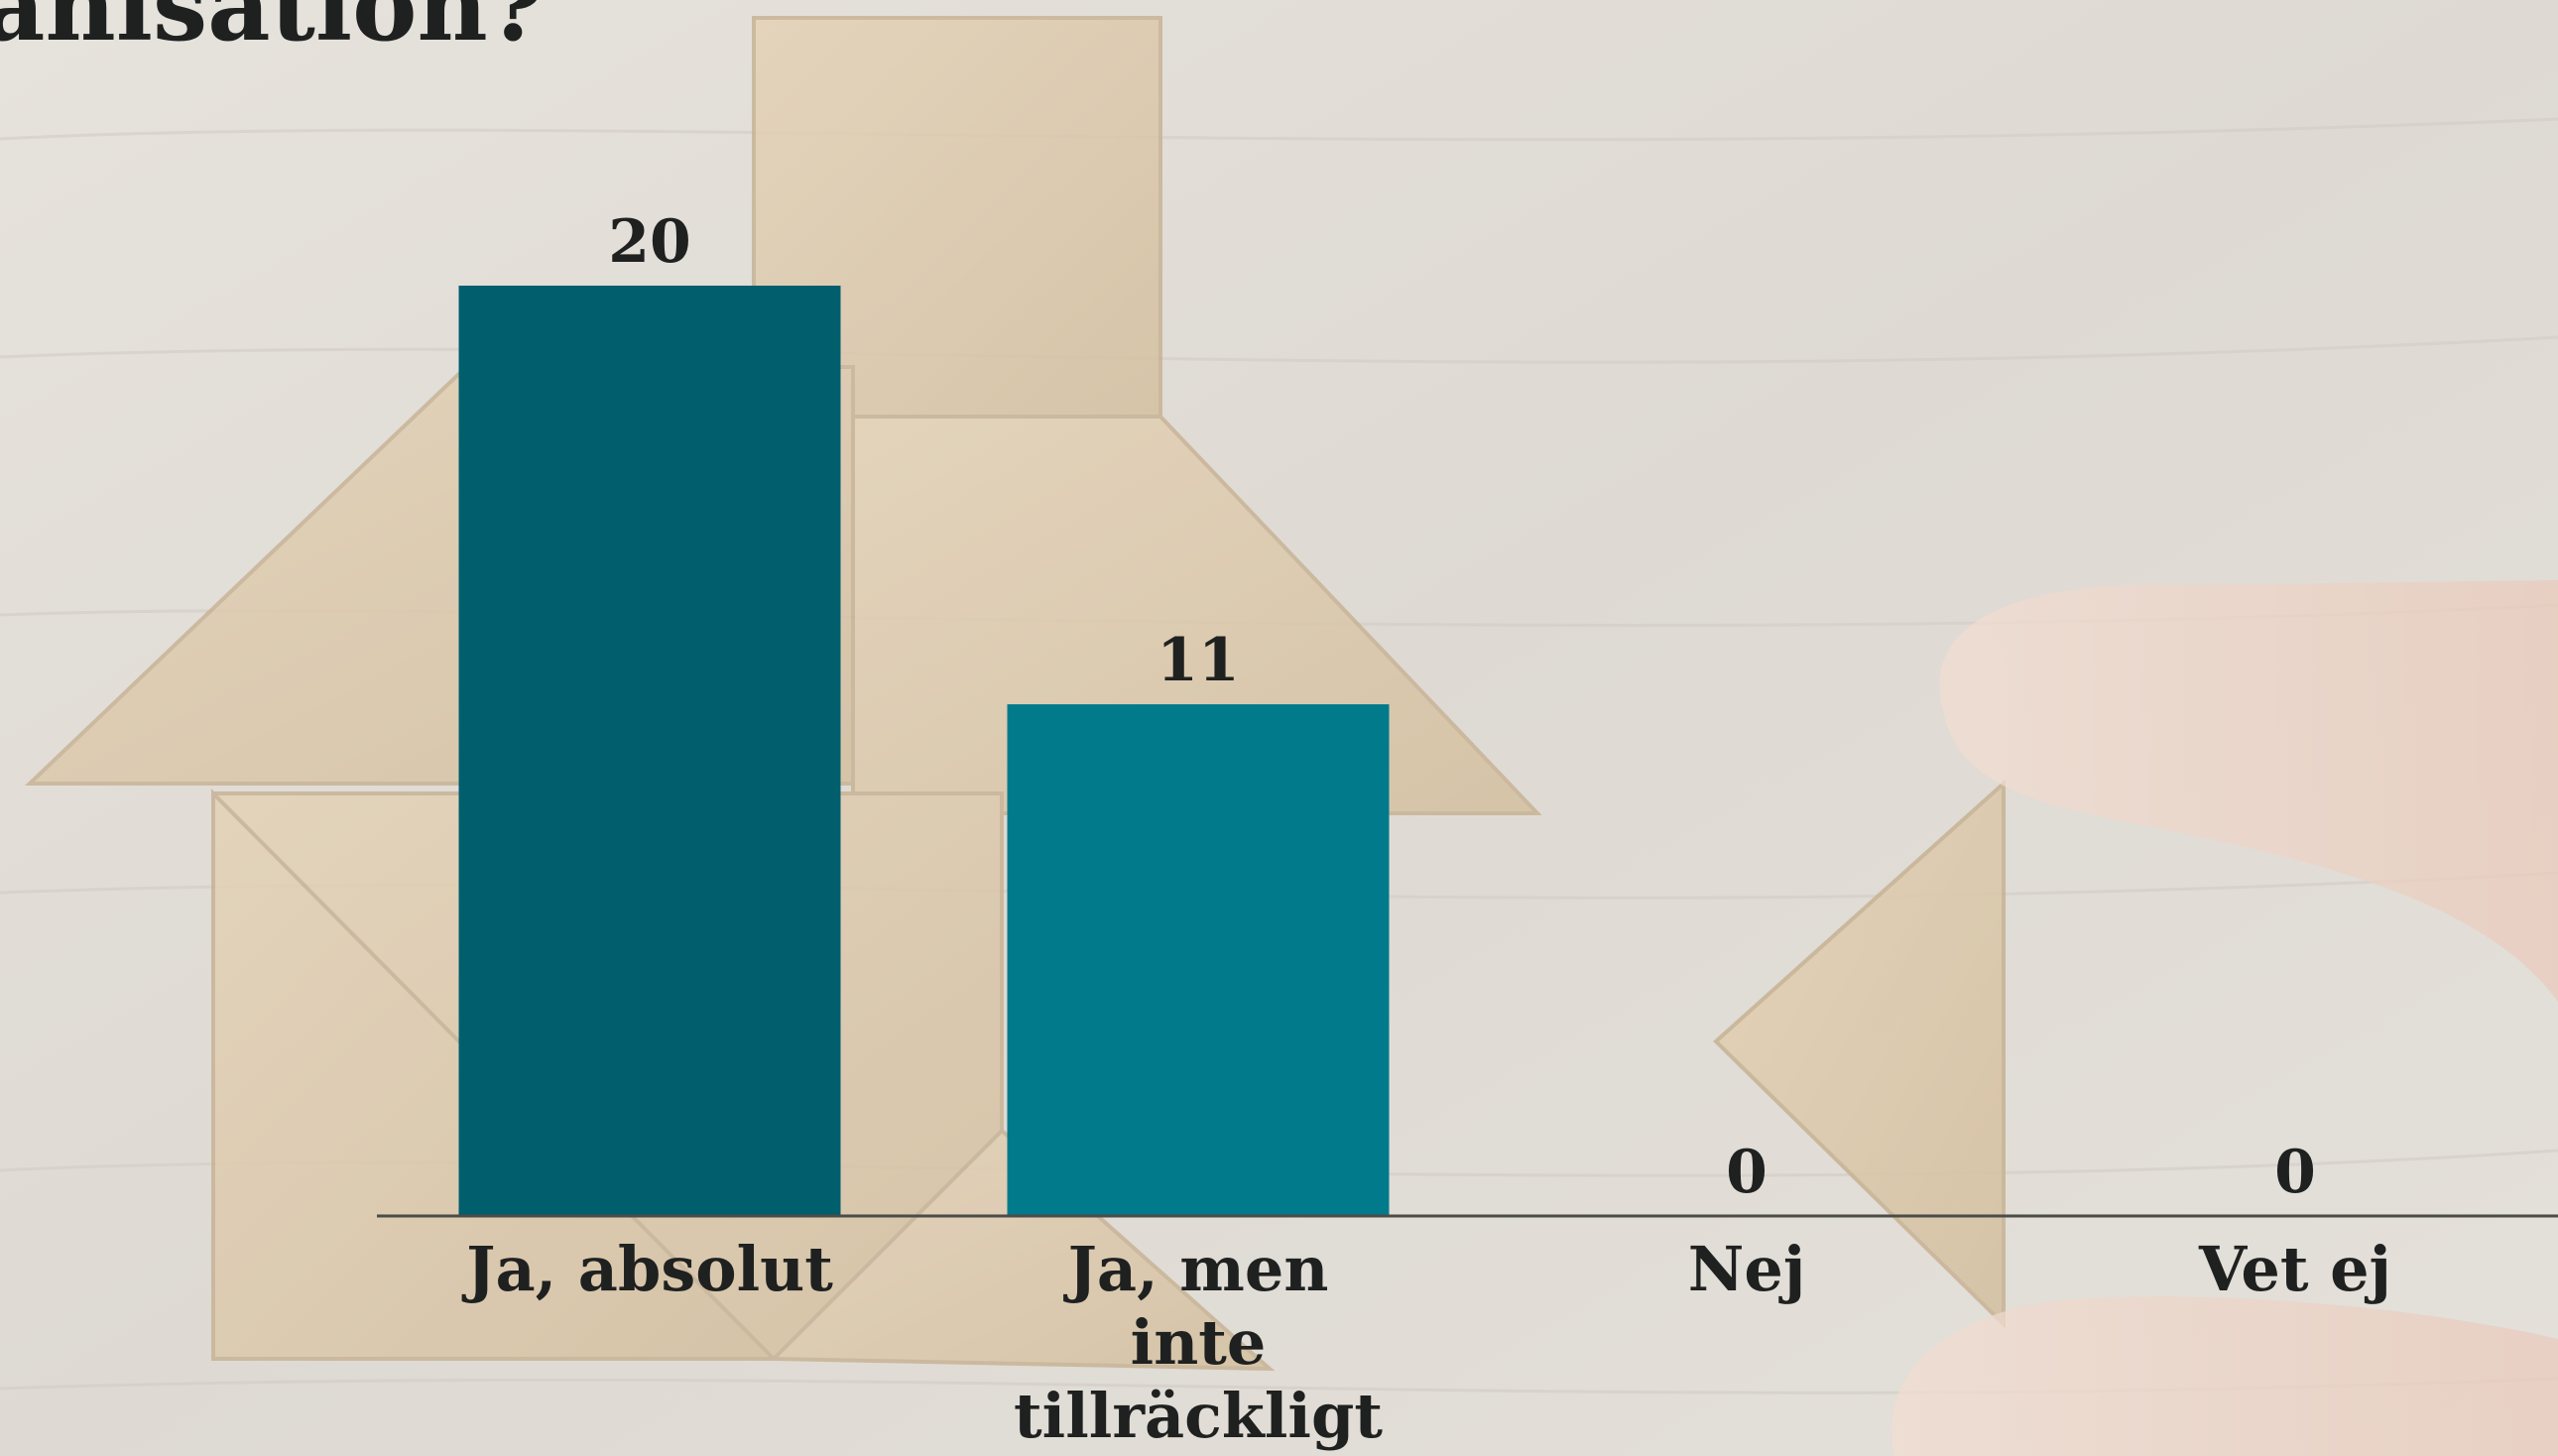 This screenshot has height=1456, width=2558. Describe the element at coordinates (1198, 660) in the screenshot. I see `data-label-2: 11` at that location.